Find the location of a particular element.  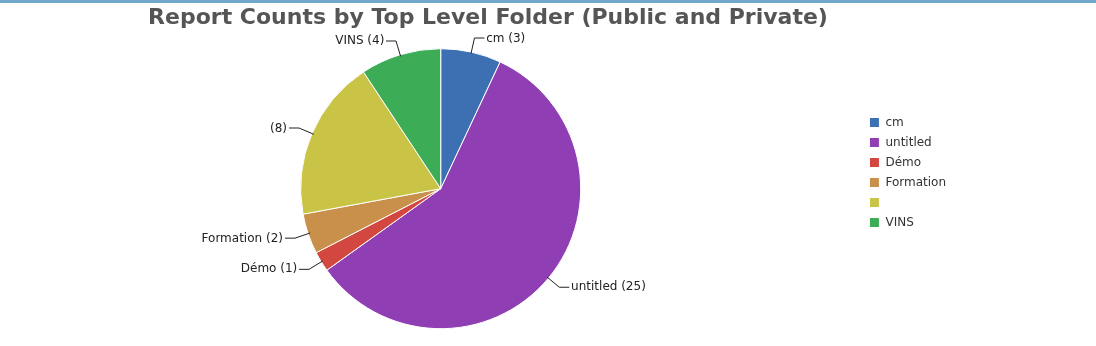

legend-label: VINS is located at coordinates (899, 221).